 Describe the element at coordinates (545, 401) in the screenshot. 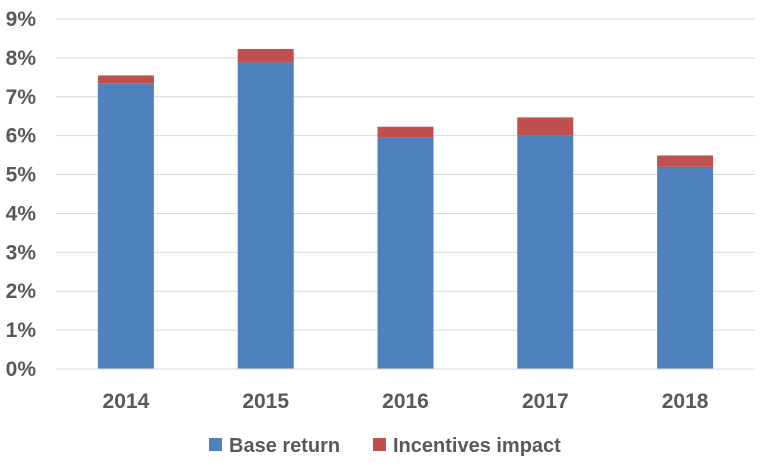

I see `x-tick-label: 2017` at that location.